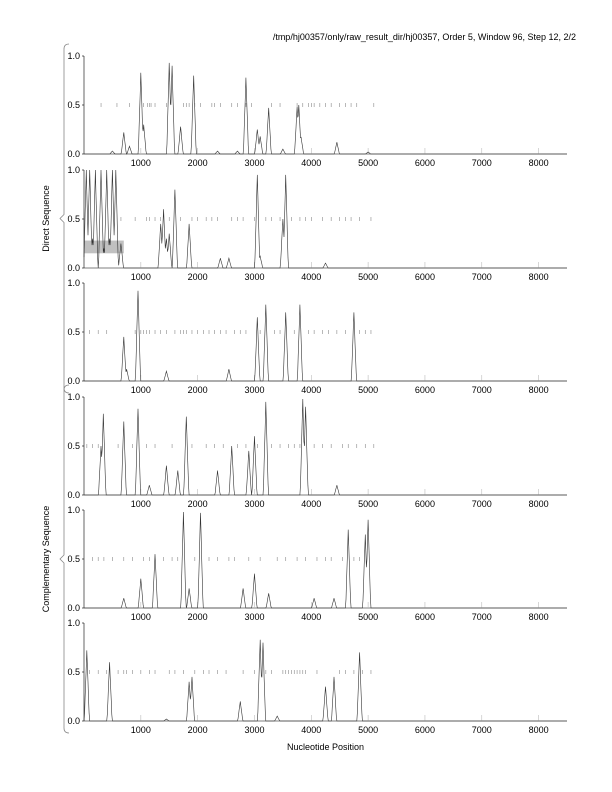  I want to click on x-axis-label: Nucleotide Position, so click(325, 747).